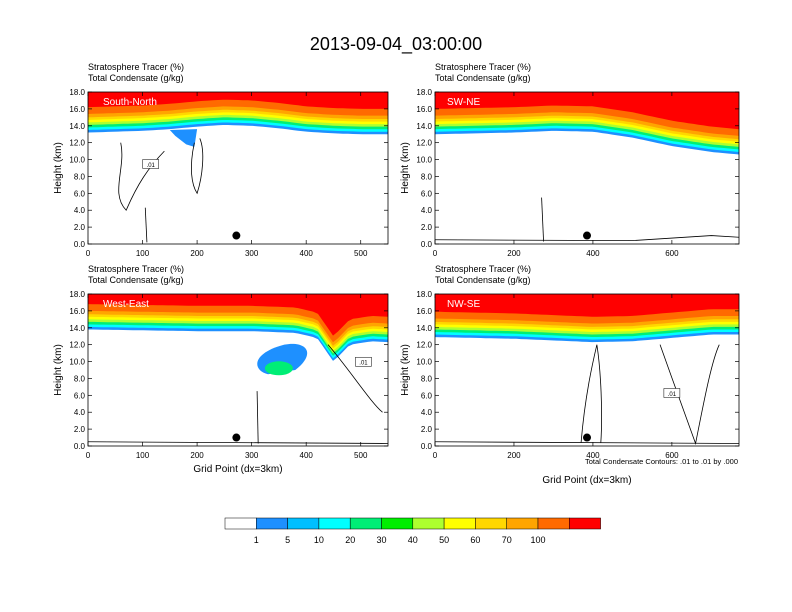 The width and height of the screenshot is (792, 612). What do you see at coordinates (256, 540) in the screenshot?
I see `colorbar-label: 1` at bounding box center [256, 540].